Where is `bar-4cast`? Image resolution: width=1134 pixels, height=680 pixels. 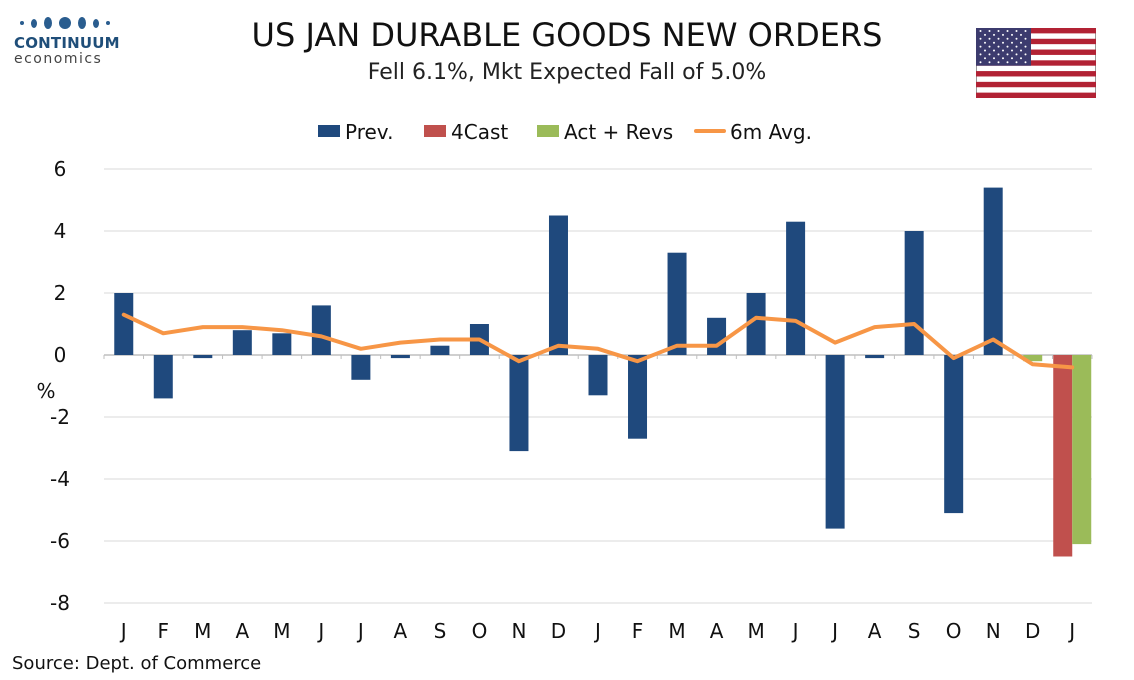
bar-4cast is located at coordinates (1063, 456).